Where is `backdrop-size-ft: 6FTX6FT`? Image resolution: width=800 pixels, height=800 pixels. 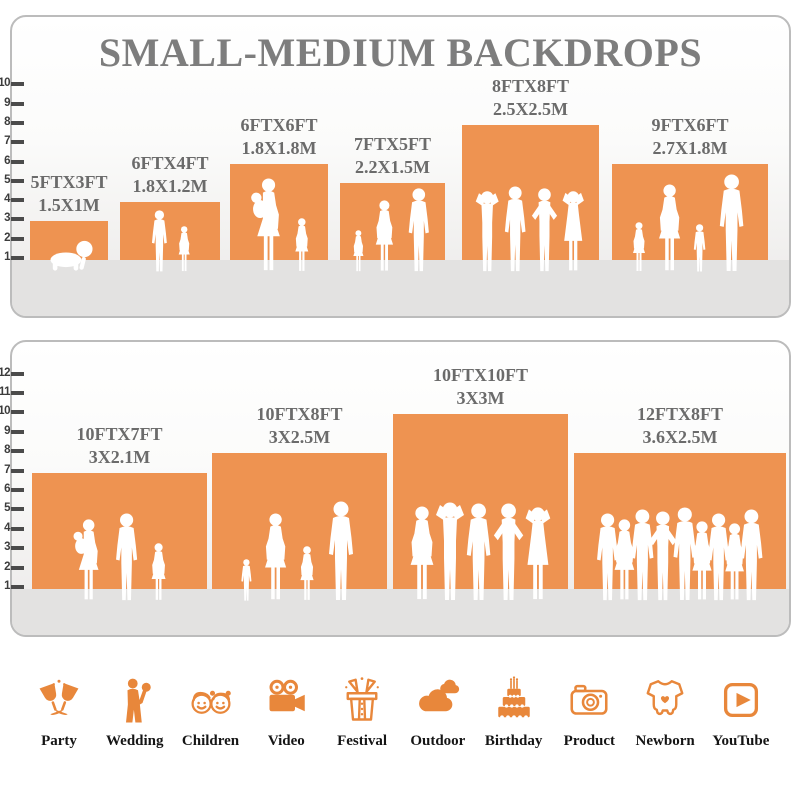 backdrop-size-ft: 6FTX6FT is located at coordinates (279, 124).